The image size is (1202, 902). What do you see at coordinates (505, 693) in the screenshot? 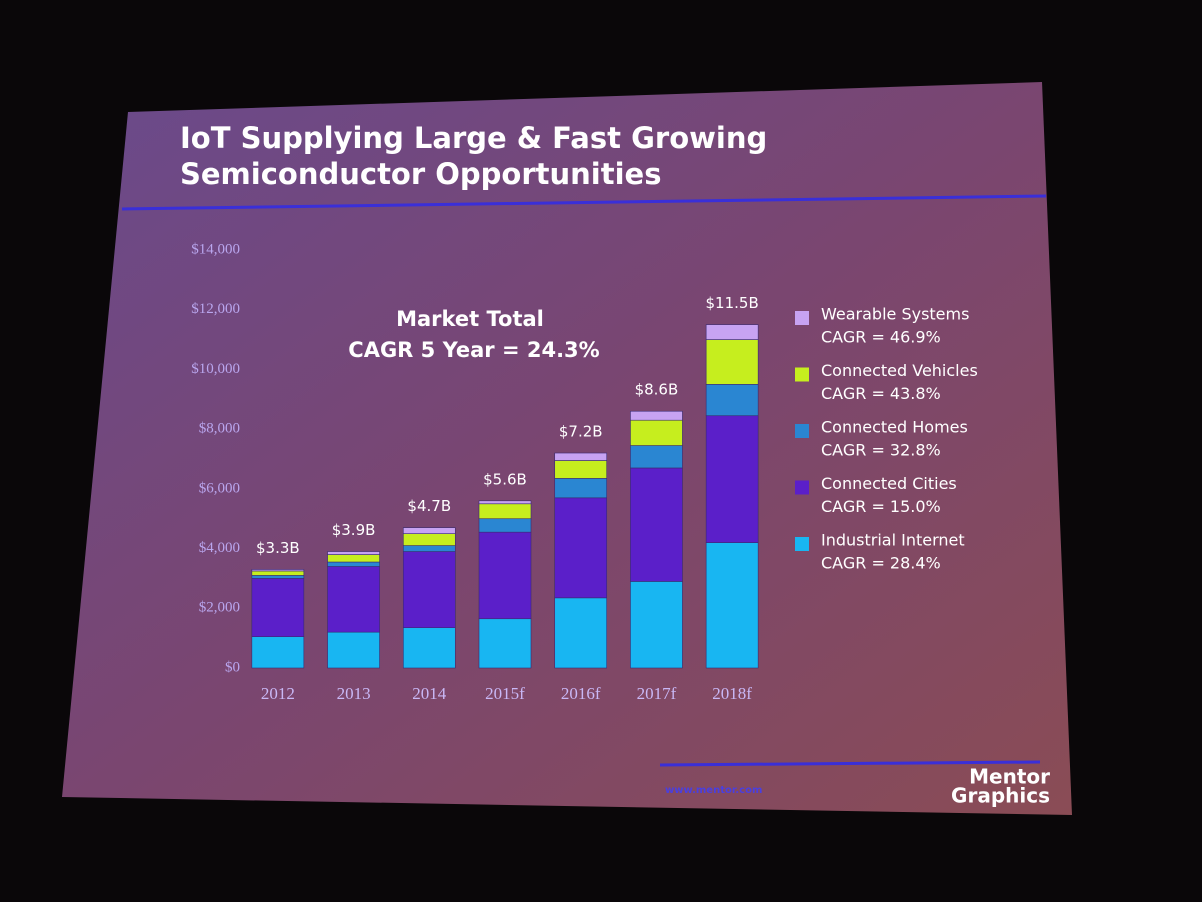
I see `x-tick-label: 2015f` at bounding box center [505, 693].